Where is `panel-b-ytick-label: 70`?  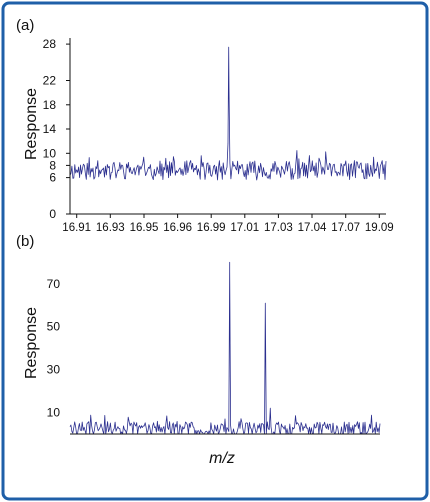
panel-b-ytick-label: 70 is located at coordinates (54, 284).